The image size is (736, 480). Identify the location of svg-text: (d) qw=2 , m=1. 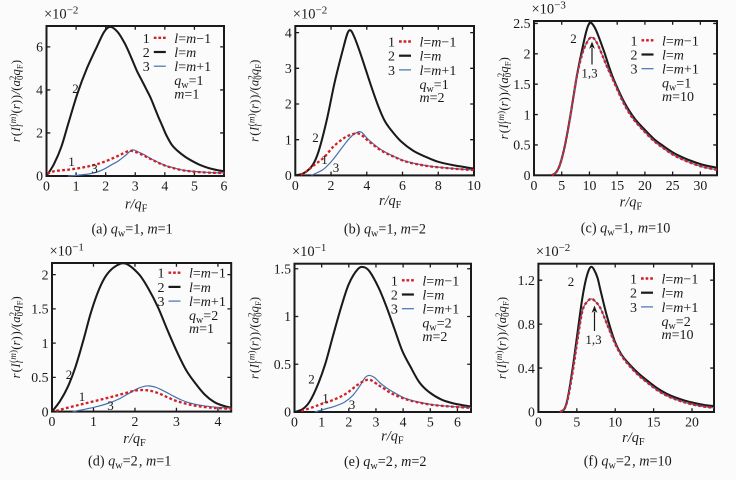
(129, 463).